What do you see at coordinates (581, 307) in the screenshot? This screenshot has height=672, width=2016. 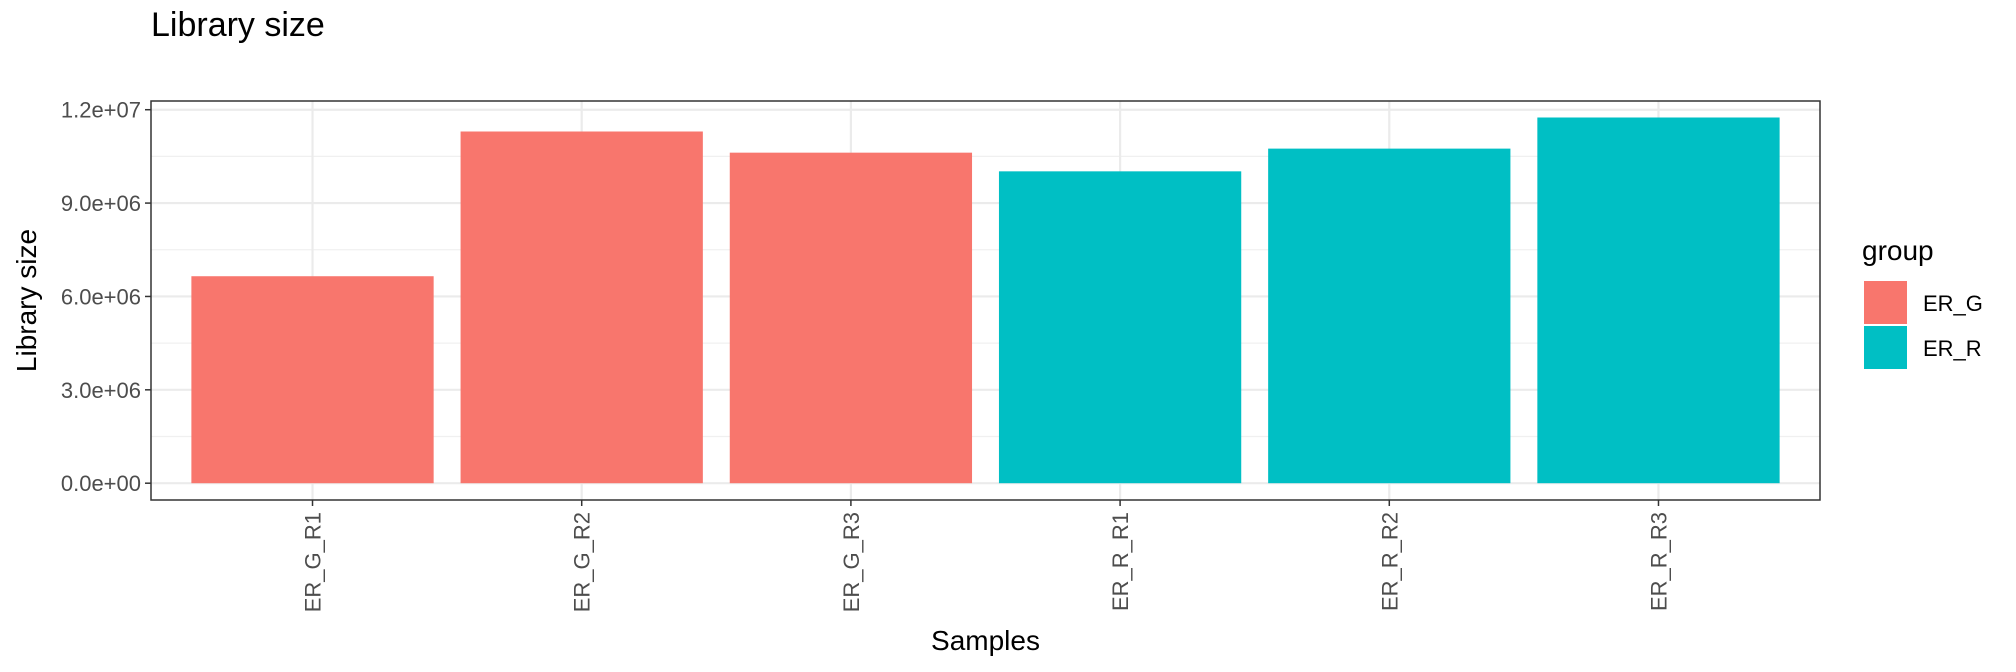 I see `bar-er-g-r2` at bounding box center [581, 307].